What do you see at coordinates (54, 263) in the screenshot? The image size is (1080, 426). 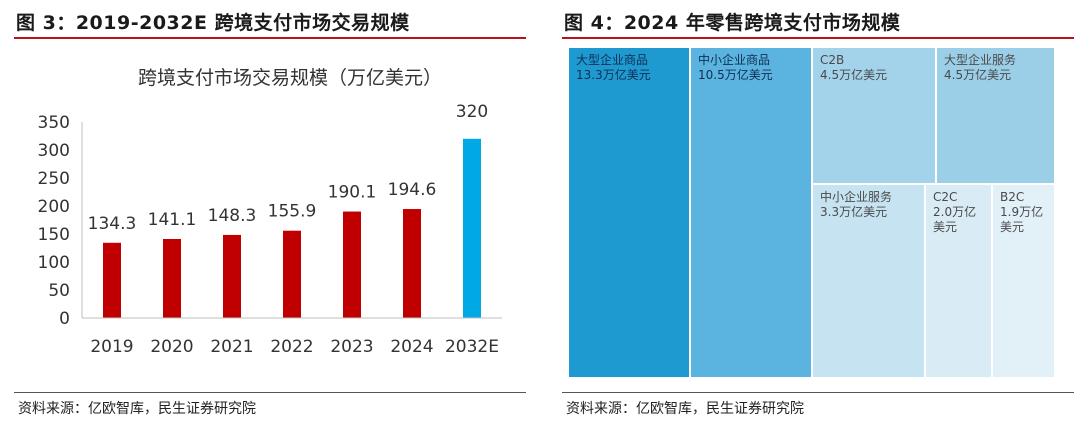 I see `y-tick-label: 100` at bounding box center [54, 263].